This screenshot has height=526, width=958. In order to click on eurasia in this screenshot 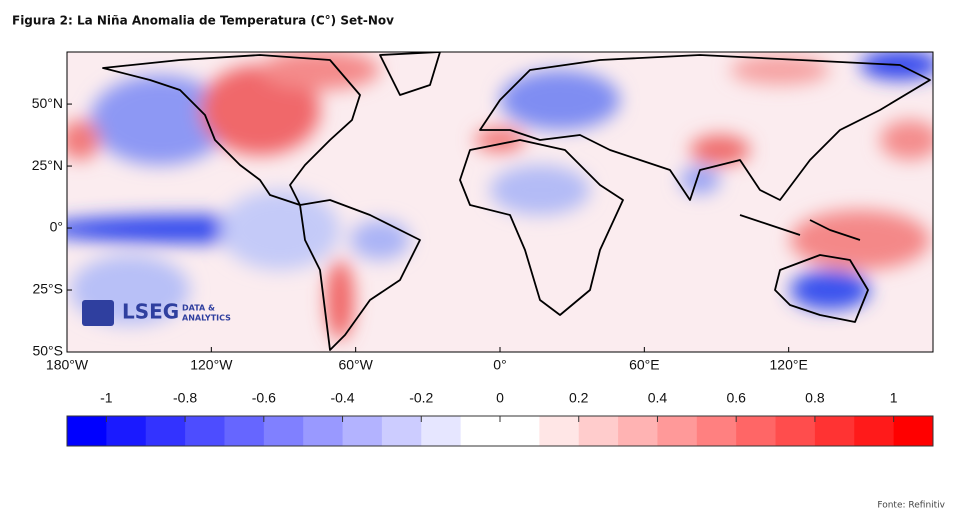, I will do `click(705, 127)`.